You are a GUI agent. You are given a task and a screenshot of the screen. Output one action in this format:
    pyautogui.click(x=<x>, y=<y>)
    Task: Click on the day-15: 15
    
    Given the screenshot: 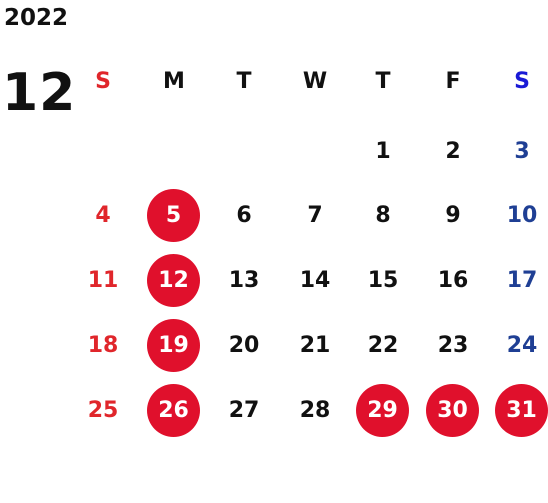 What is the action you would take?
    pyautogui.click(x=383, y=280)
    